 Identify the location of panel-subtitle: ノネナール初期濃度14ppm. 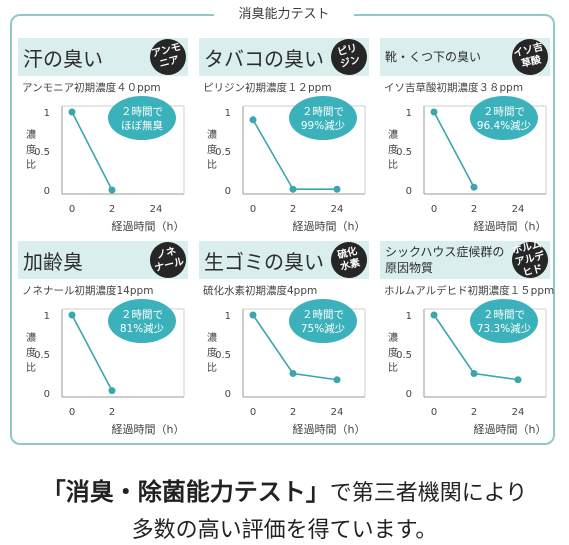
(88, 291).